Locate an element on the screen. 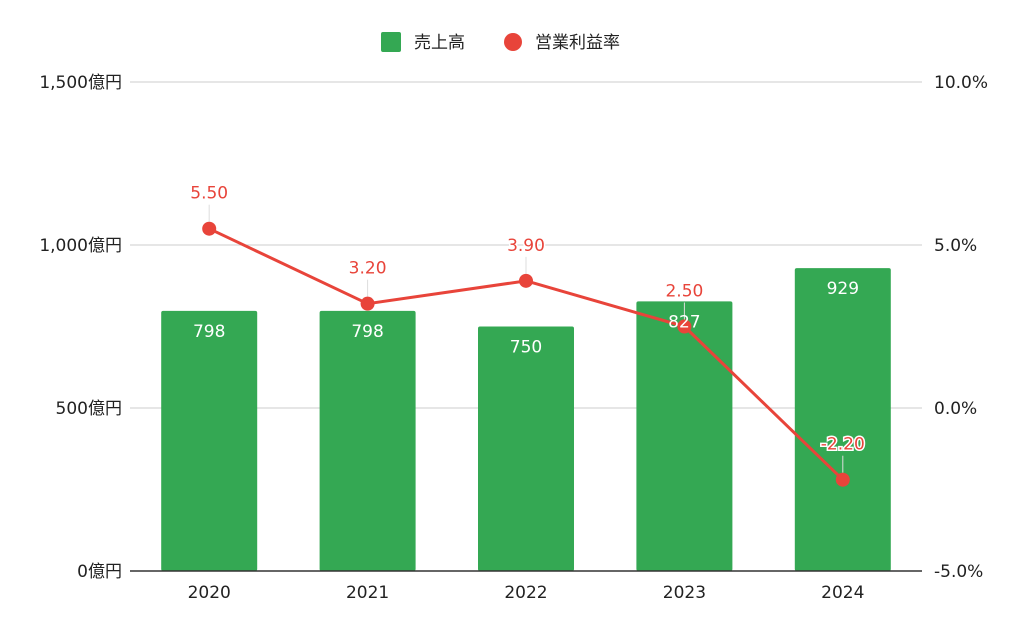 This screenshot has width=1024, height=633. right-tick-label: 5.0% is located at coordinates (955, 246).